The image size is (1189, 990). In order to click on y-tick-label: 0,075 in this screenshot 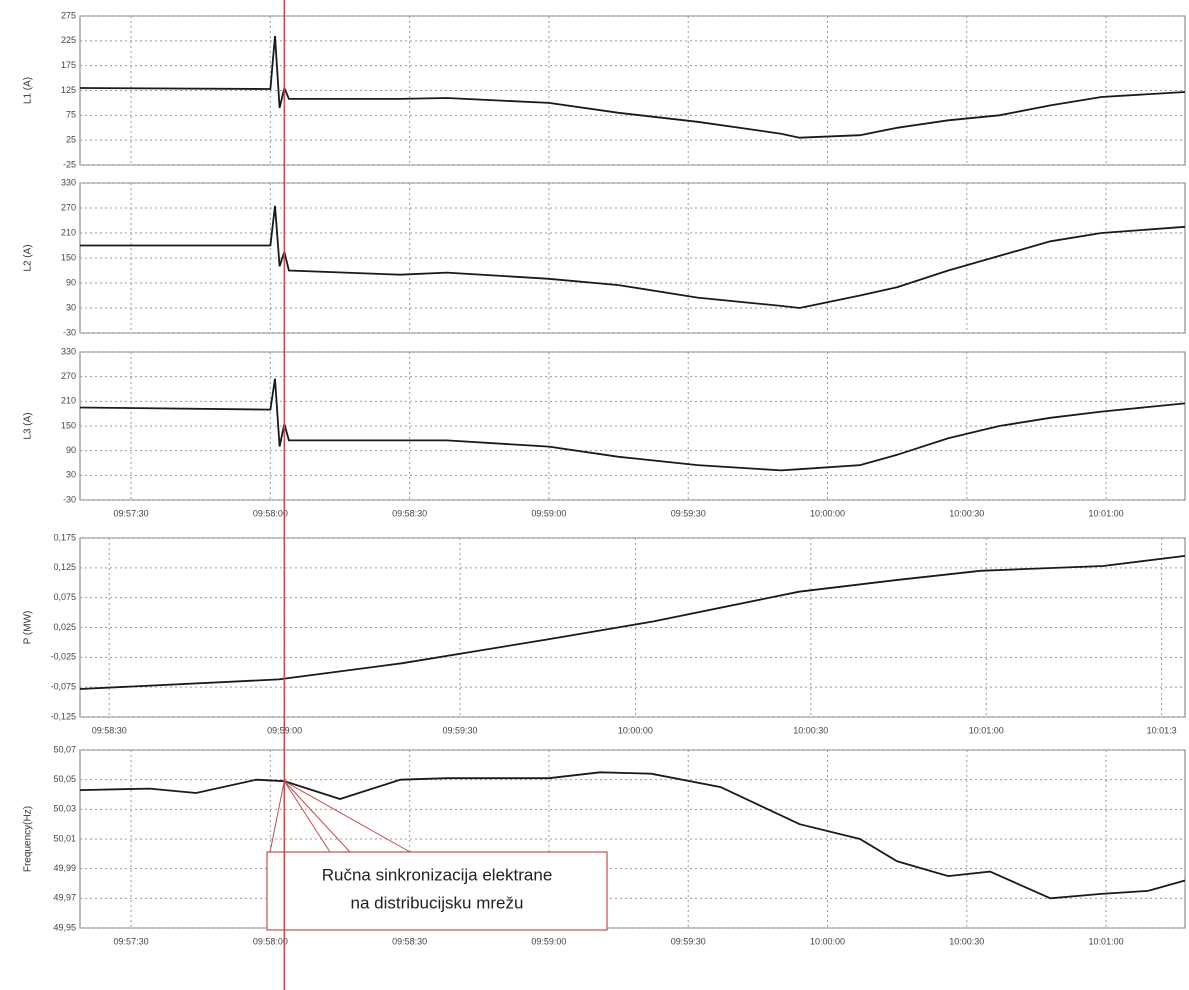, I will do `click(64, 597)`.